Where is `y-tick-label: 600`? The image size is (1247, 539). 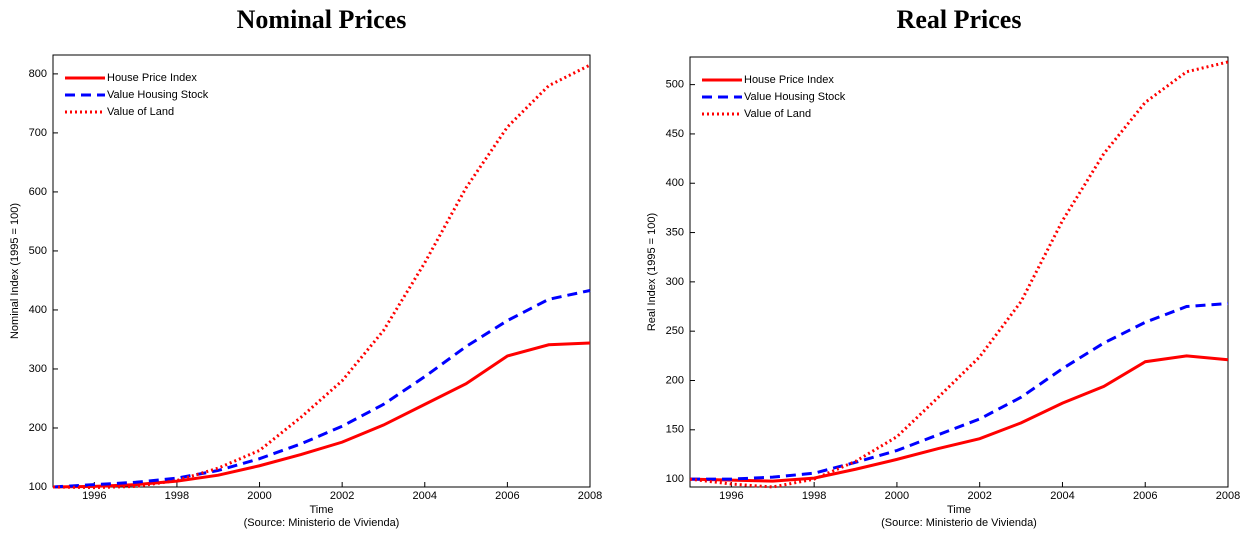
y-tick-label: 600 is located at coordinates (38, 192).